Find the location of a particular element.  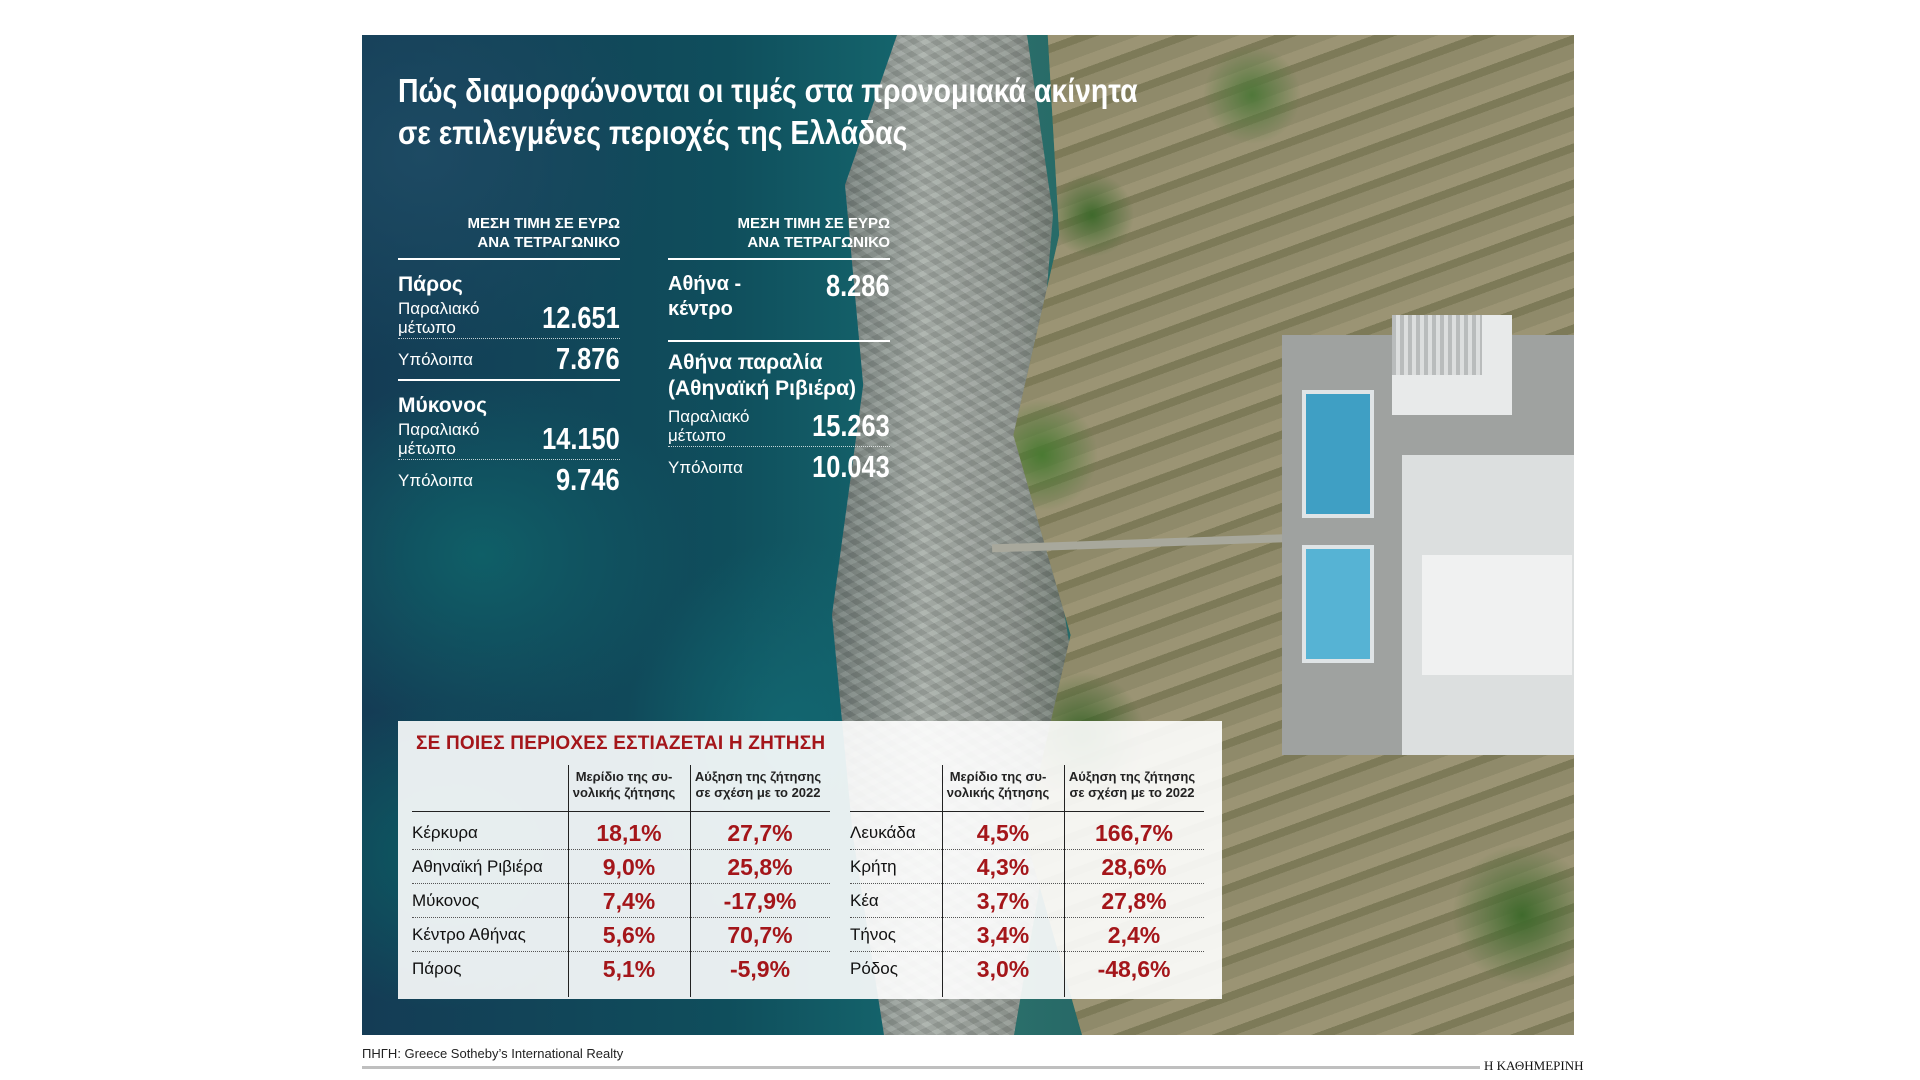

publisher-name: Η ΚΑΘΗΜΕΡΙΝΗ is located at coordinates (1534, 1065).